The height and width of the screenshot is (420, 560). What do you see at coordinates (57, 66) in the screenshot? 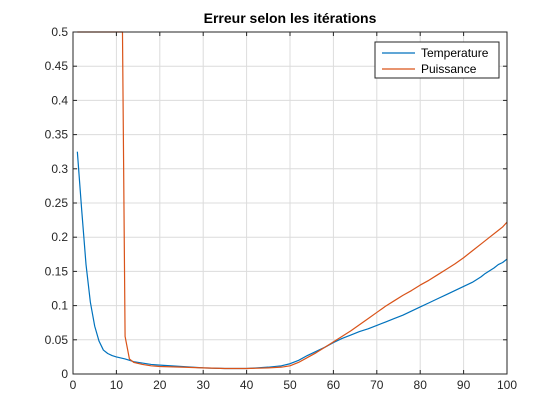
I see `y-tick-label: 0.45` at bounding box center [57, 66].